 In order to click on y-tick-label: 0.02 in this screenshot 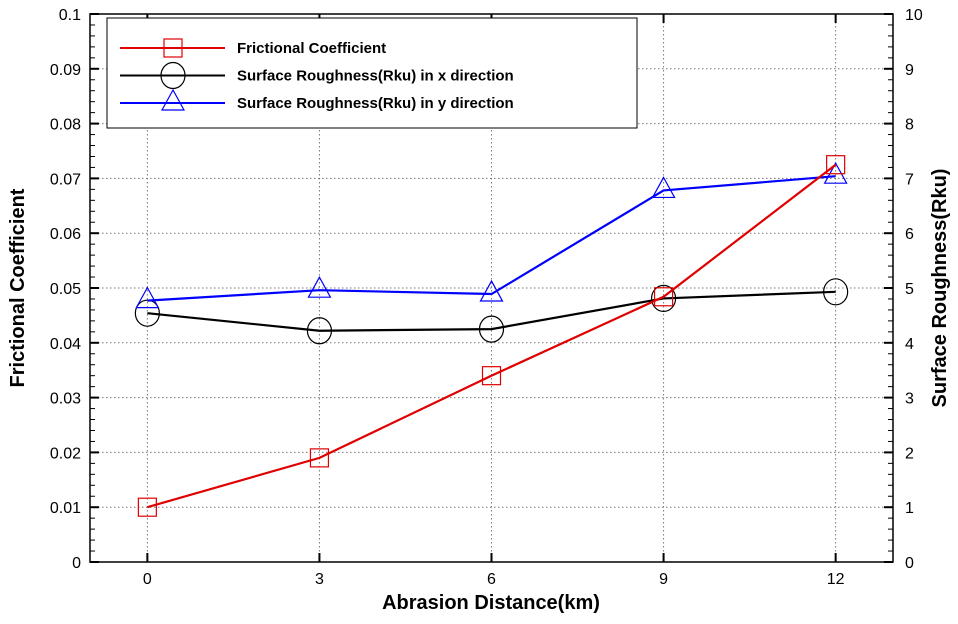, I will do `click(65, 453)`.